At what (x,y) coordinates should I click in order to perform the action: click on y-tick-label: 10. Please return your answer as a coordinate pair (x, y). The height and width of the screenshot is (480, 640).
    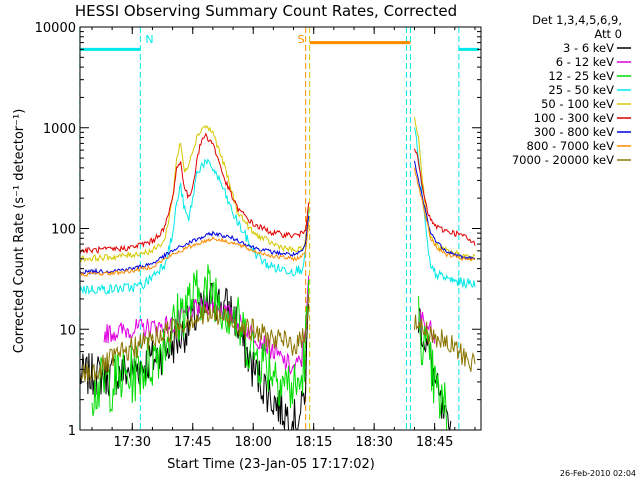
    Looking at the image, I should click on (67, 330).